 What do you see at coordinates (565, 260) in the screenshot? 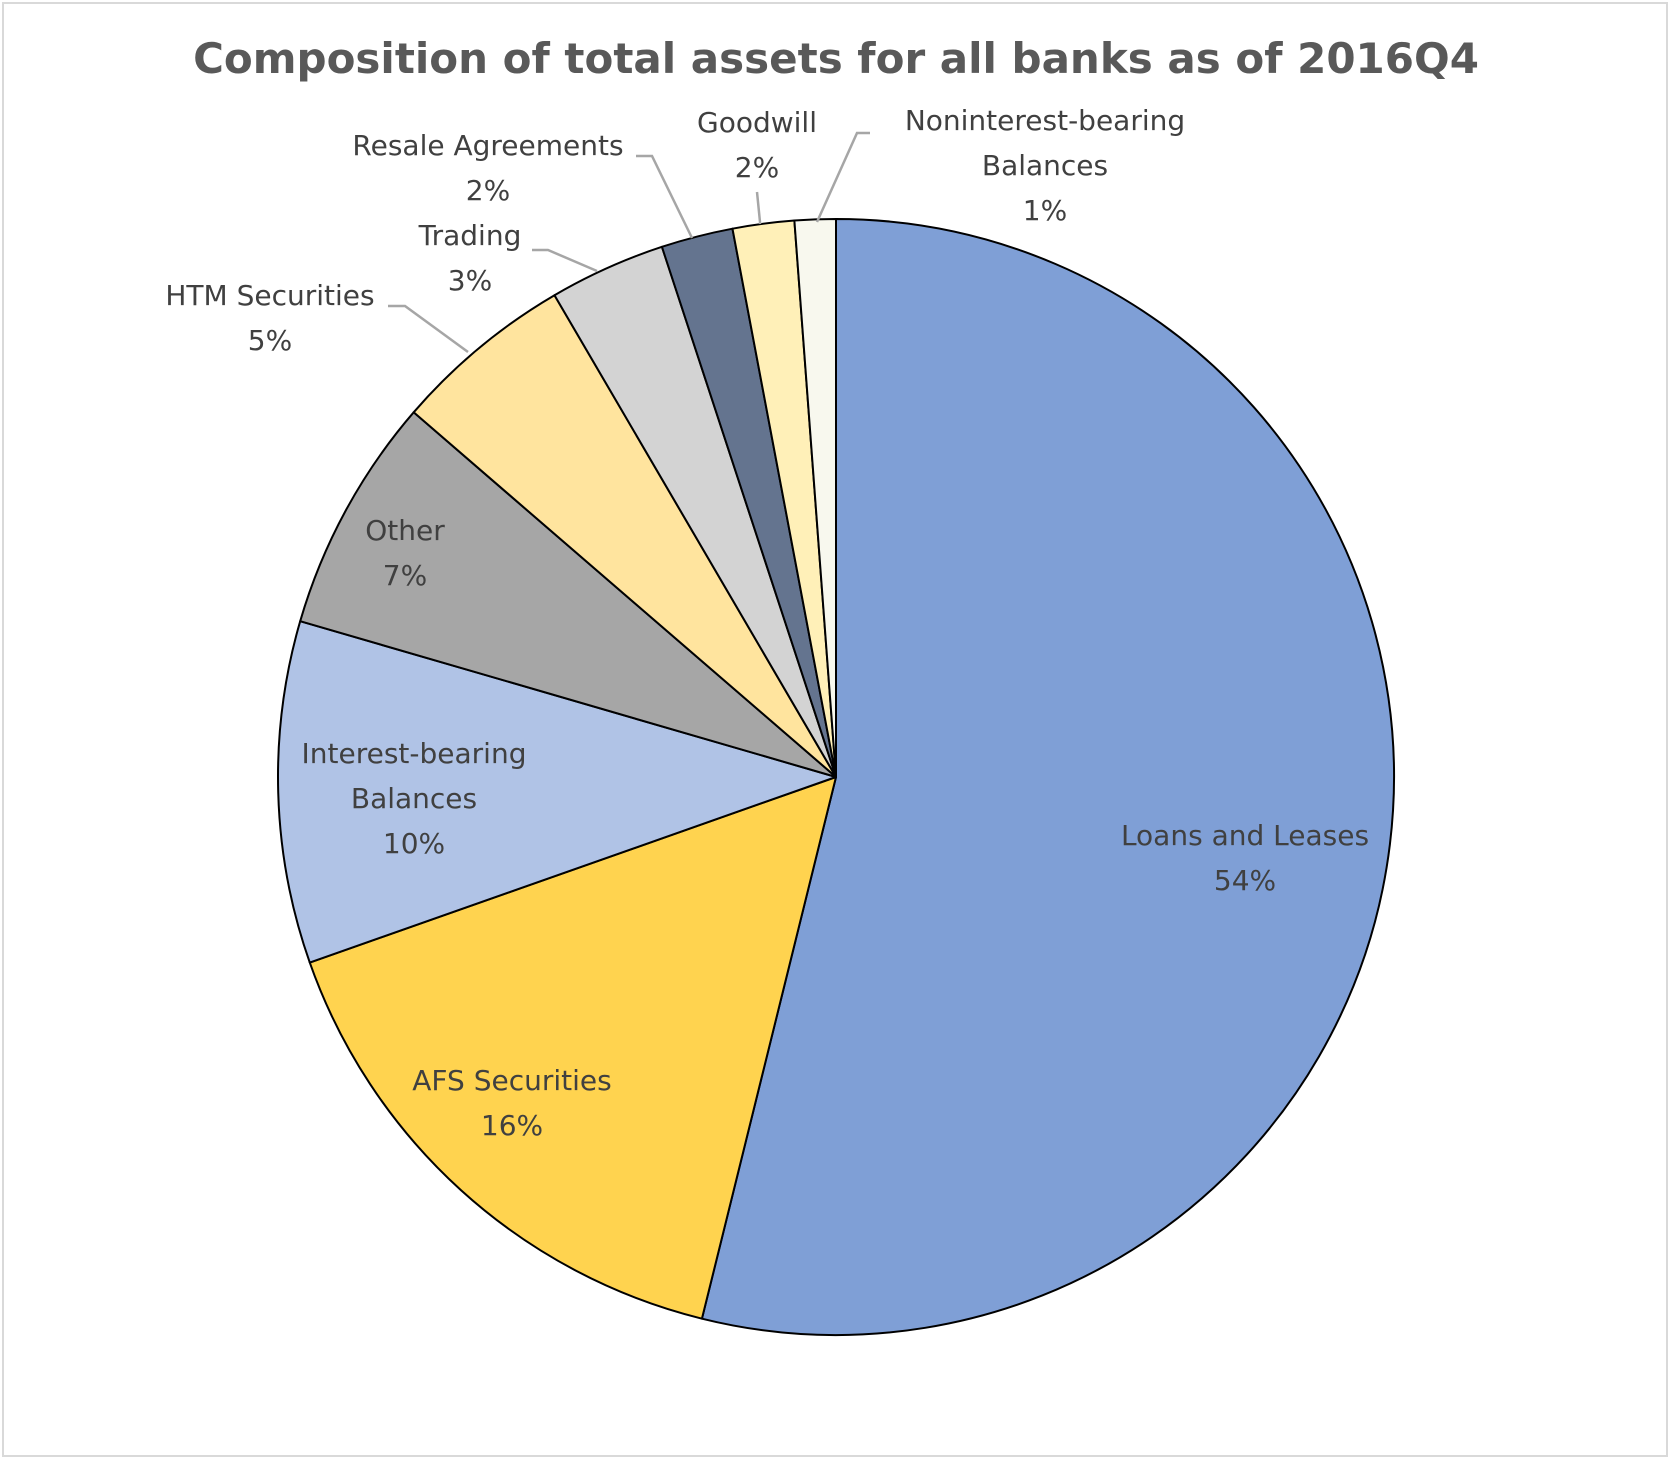
I see `leader-line-trading` at bounding box center [565, 260].